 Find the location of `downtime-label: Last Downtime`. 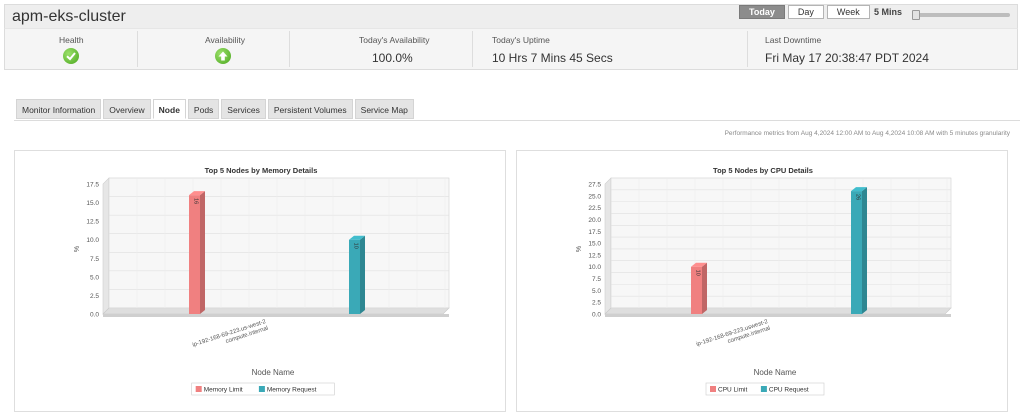

downtime-label: Last Downtime is located at coordinates (793, 40).